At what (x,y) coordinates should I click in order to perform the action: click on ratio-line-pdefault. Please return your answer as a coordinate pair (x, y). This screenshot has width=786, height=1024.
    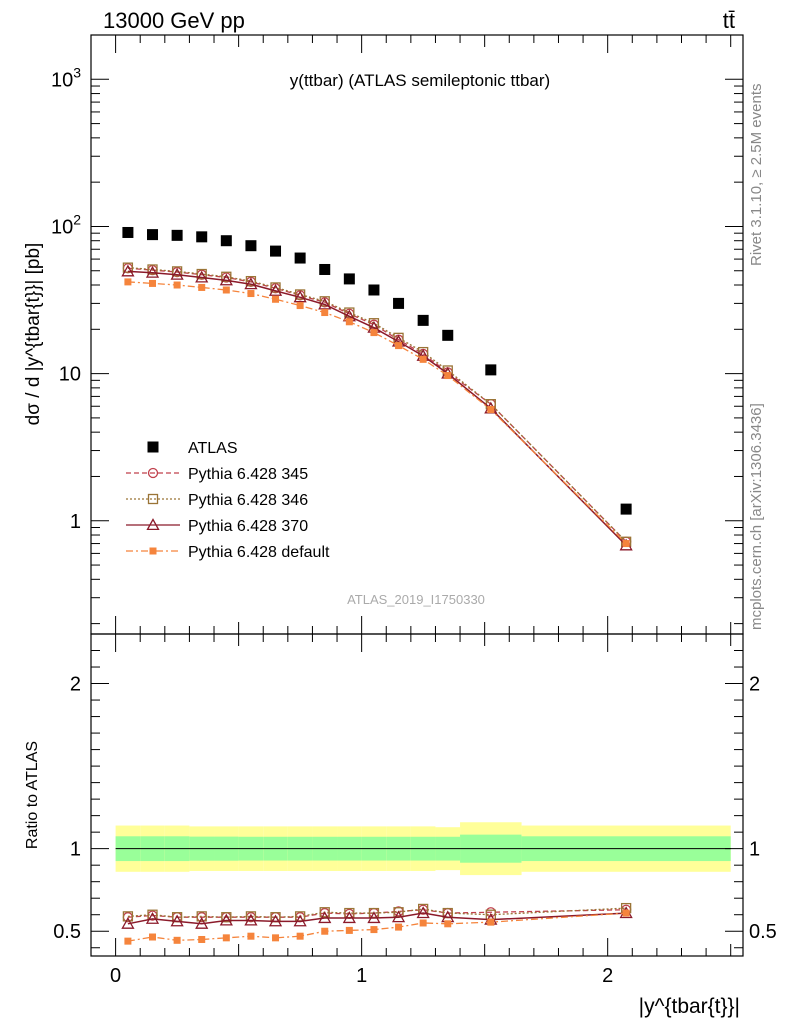
    Looking at the image, I should click on (377, 927).